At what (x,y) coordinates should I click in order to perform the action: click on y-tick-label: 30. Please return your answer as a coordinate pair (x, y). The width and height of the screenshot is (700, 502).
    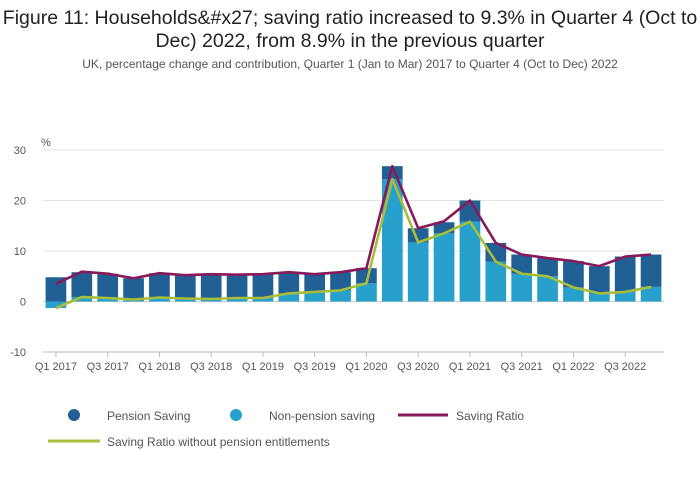
    Looking at the image, I should click on (20, 151).